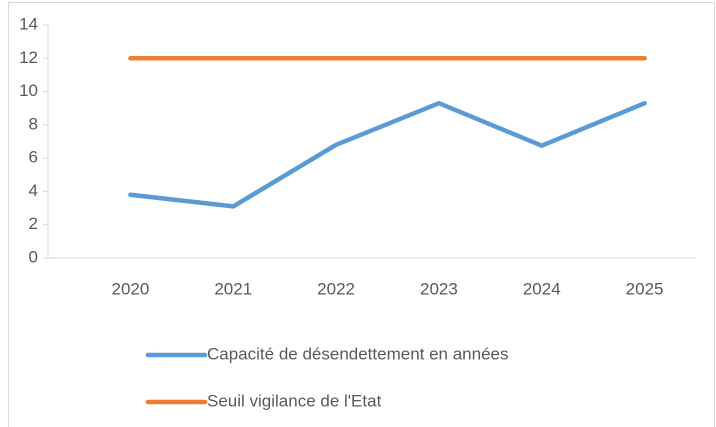 The image size is (716, 427). I want to click on y-tick-label: 12, so click(28, 57).